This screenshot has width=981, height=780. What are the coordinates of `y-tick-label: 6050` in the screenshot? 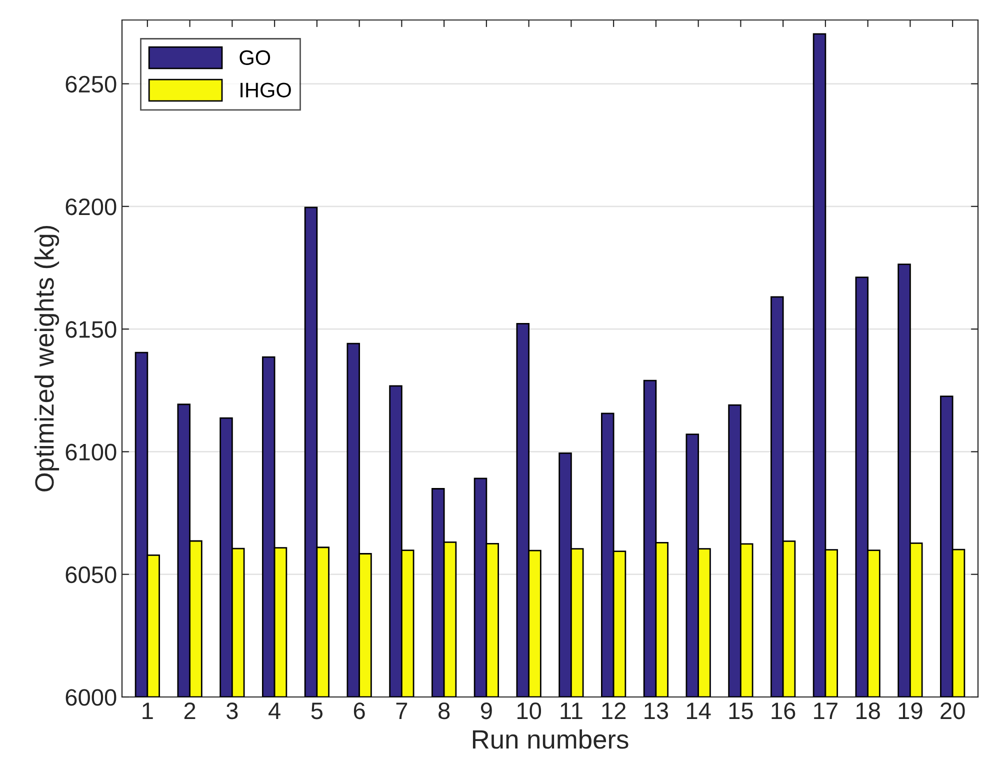 It's located at (91, 575).